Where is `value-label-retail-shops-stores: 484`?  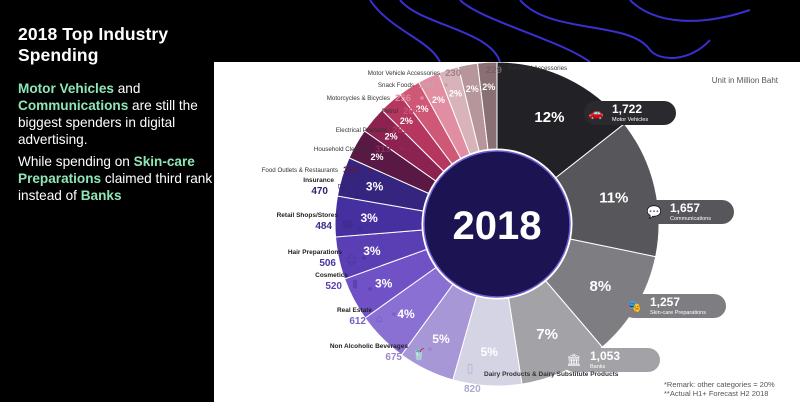
value-label-retail-shops-stores: 484 is located at coordinates (323, 226).